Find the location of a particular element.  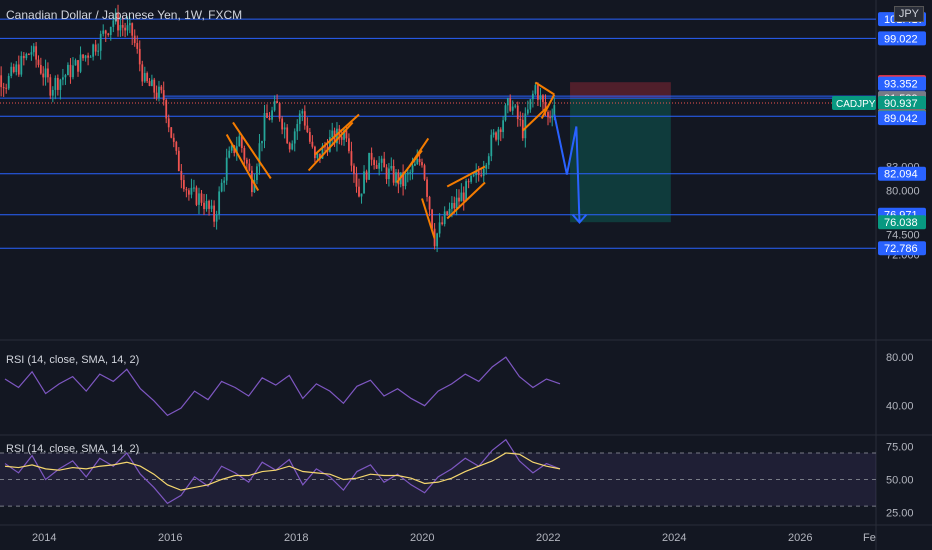

rsi-2-y-tick: 50.00 is located at coordinates (900, 481).